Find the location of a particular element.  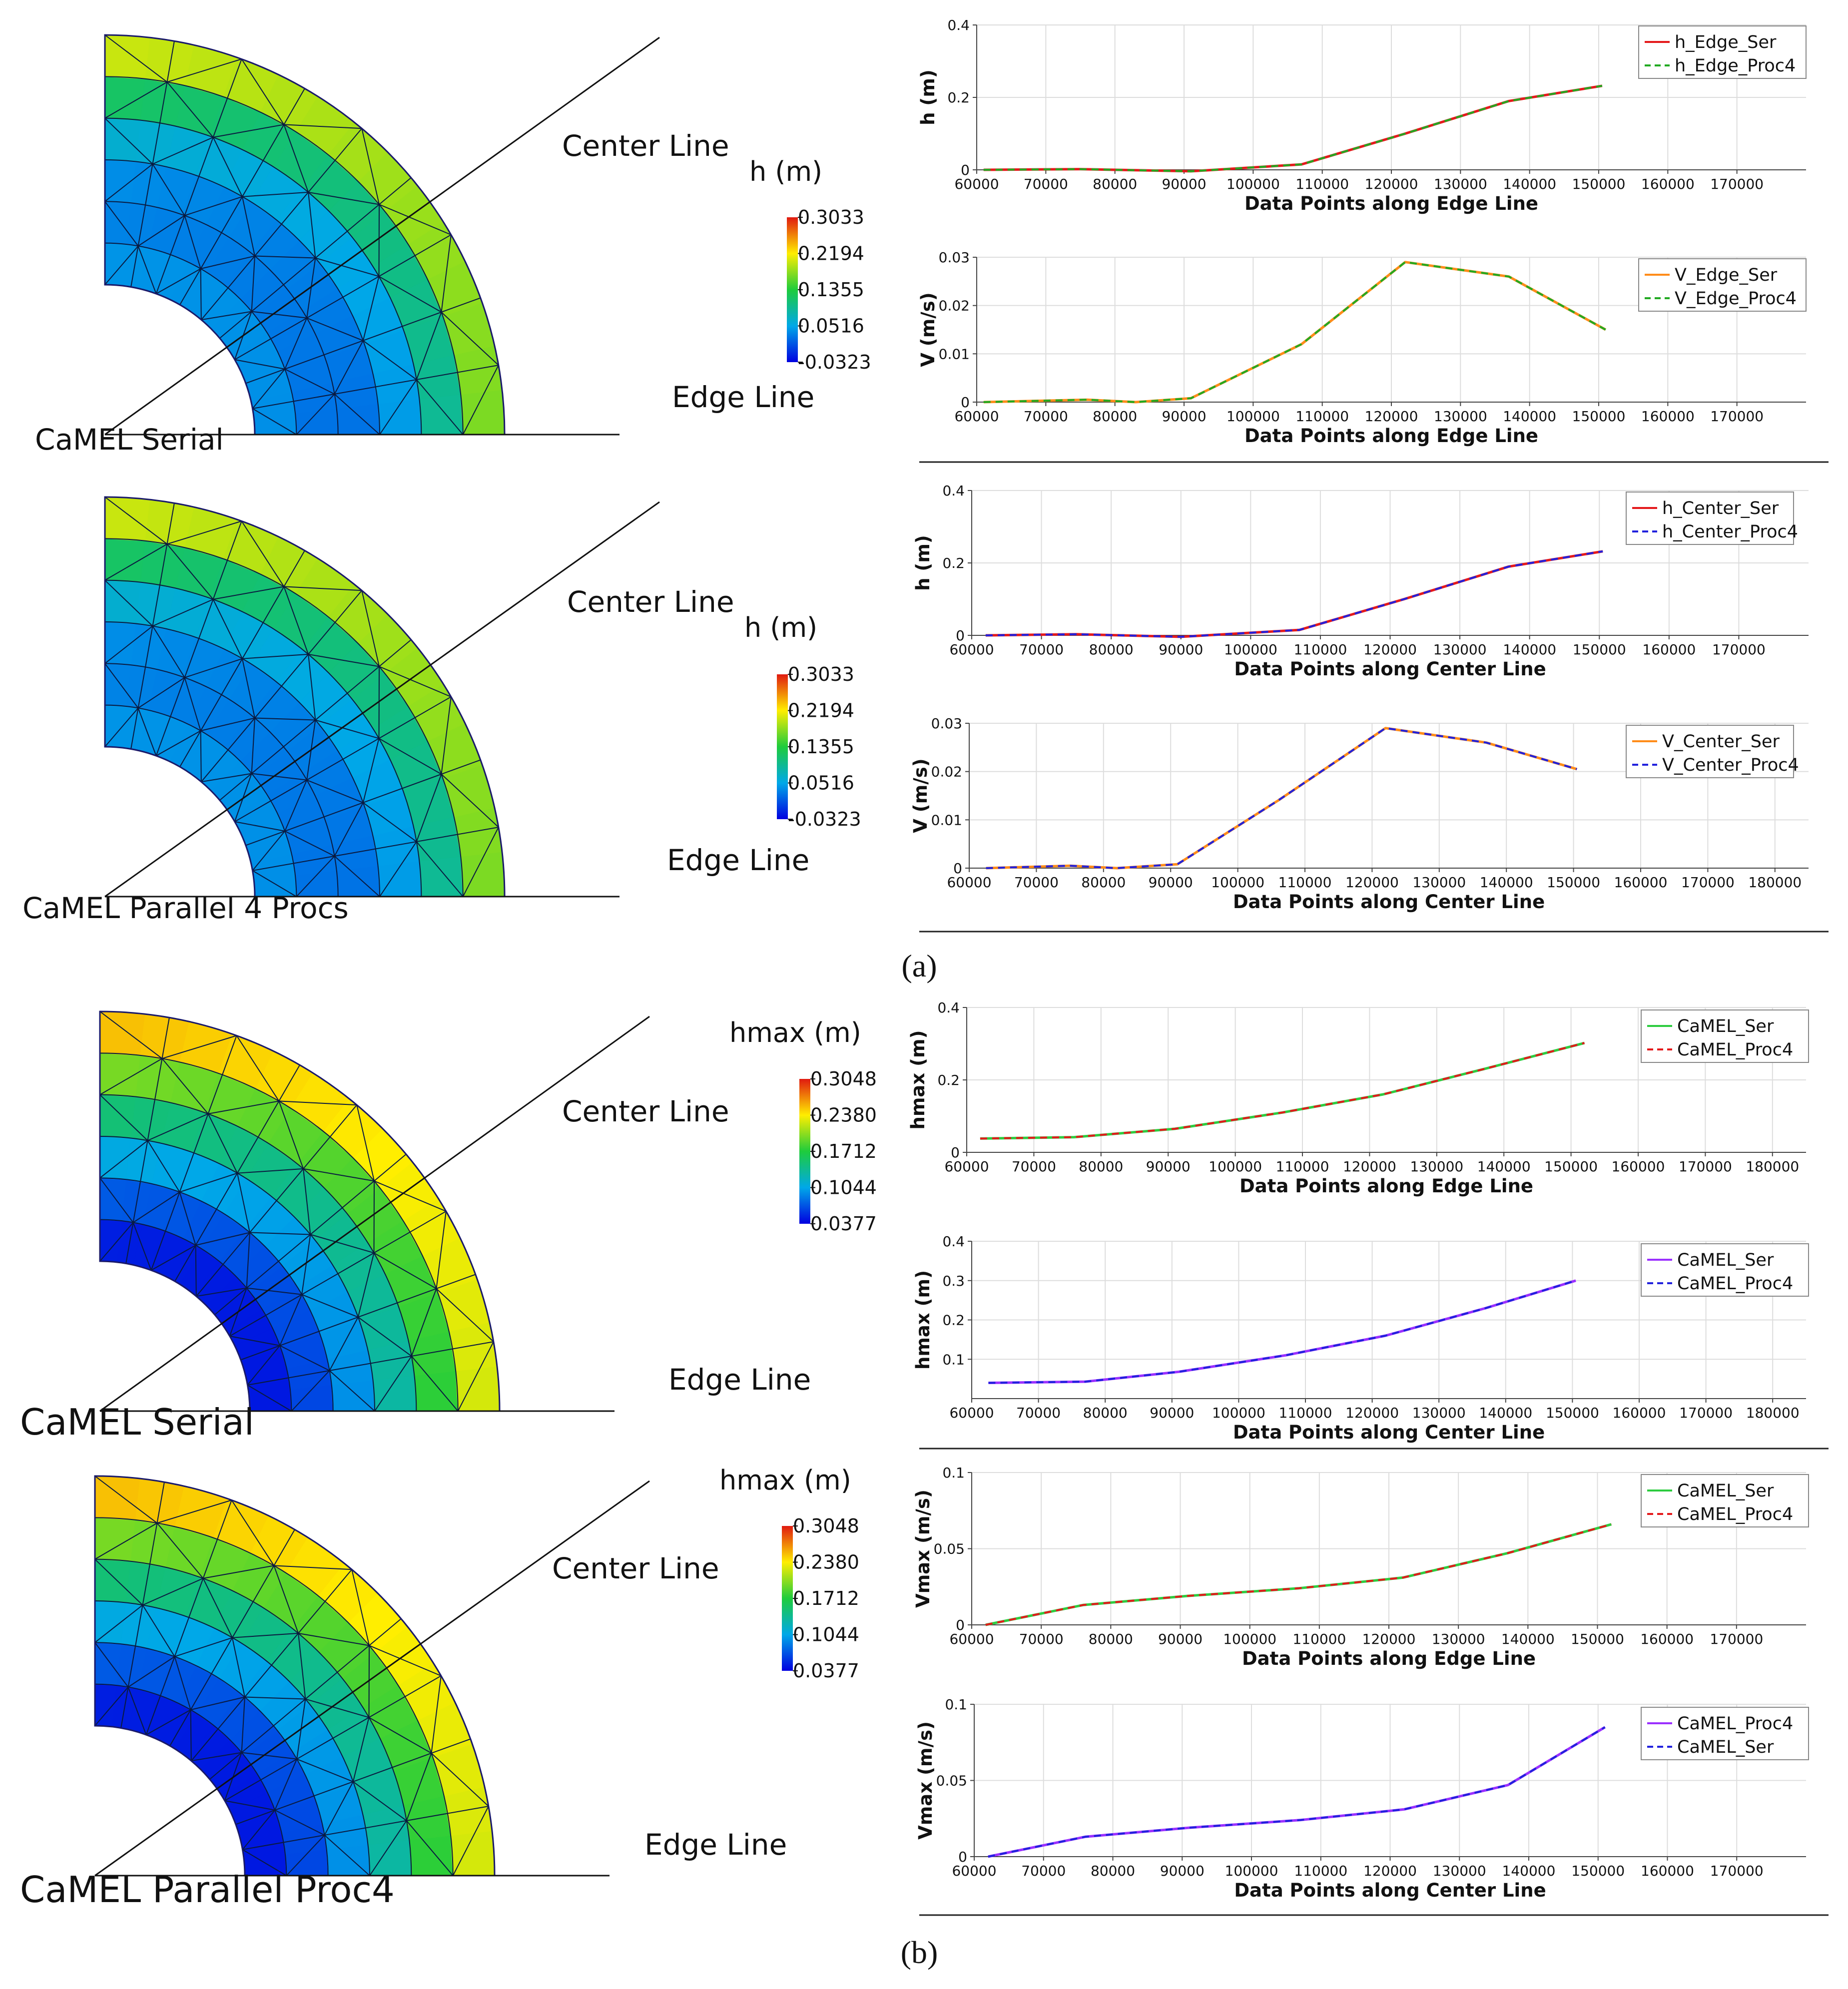

mesh-fill is located at coordinates (299, 1211).